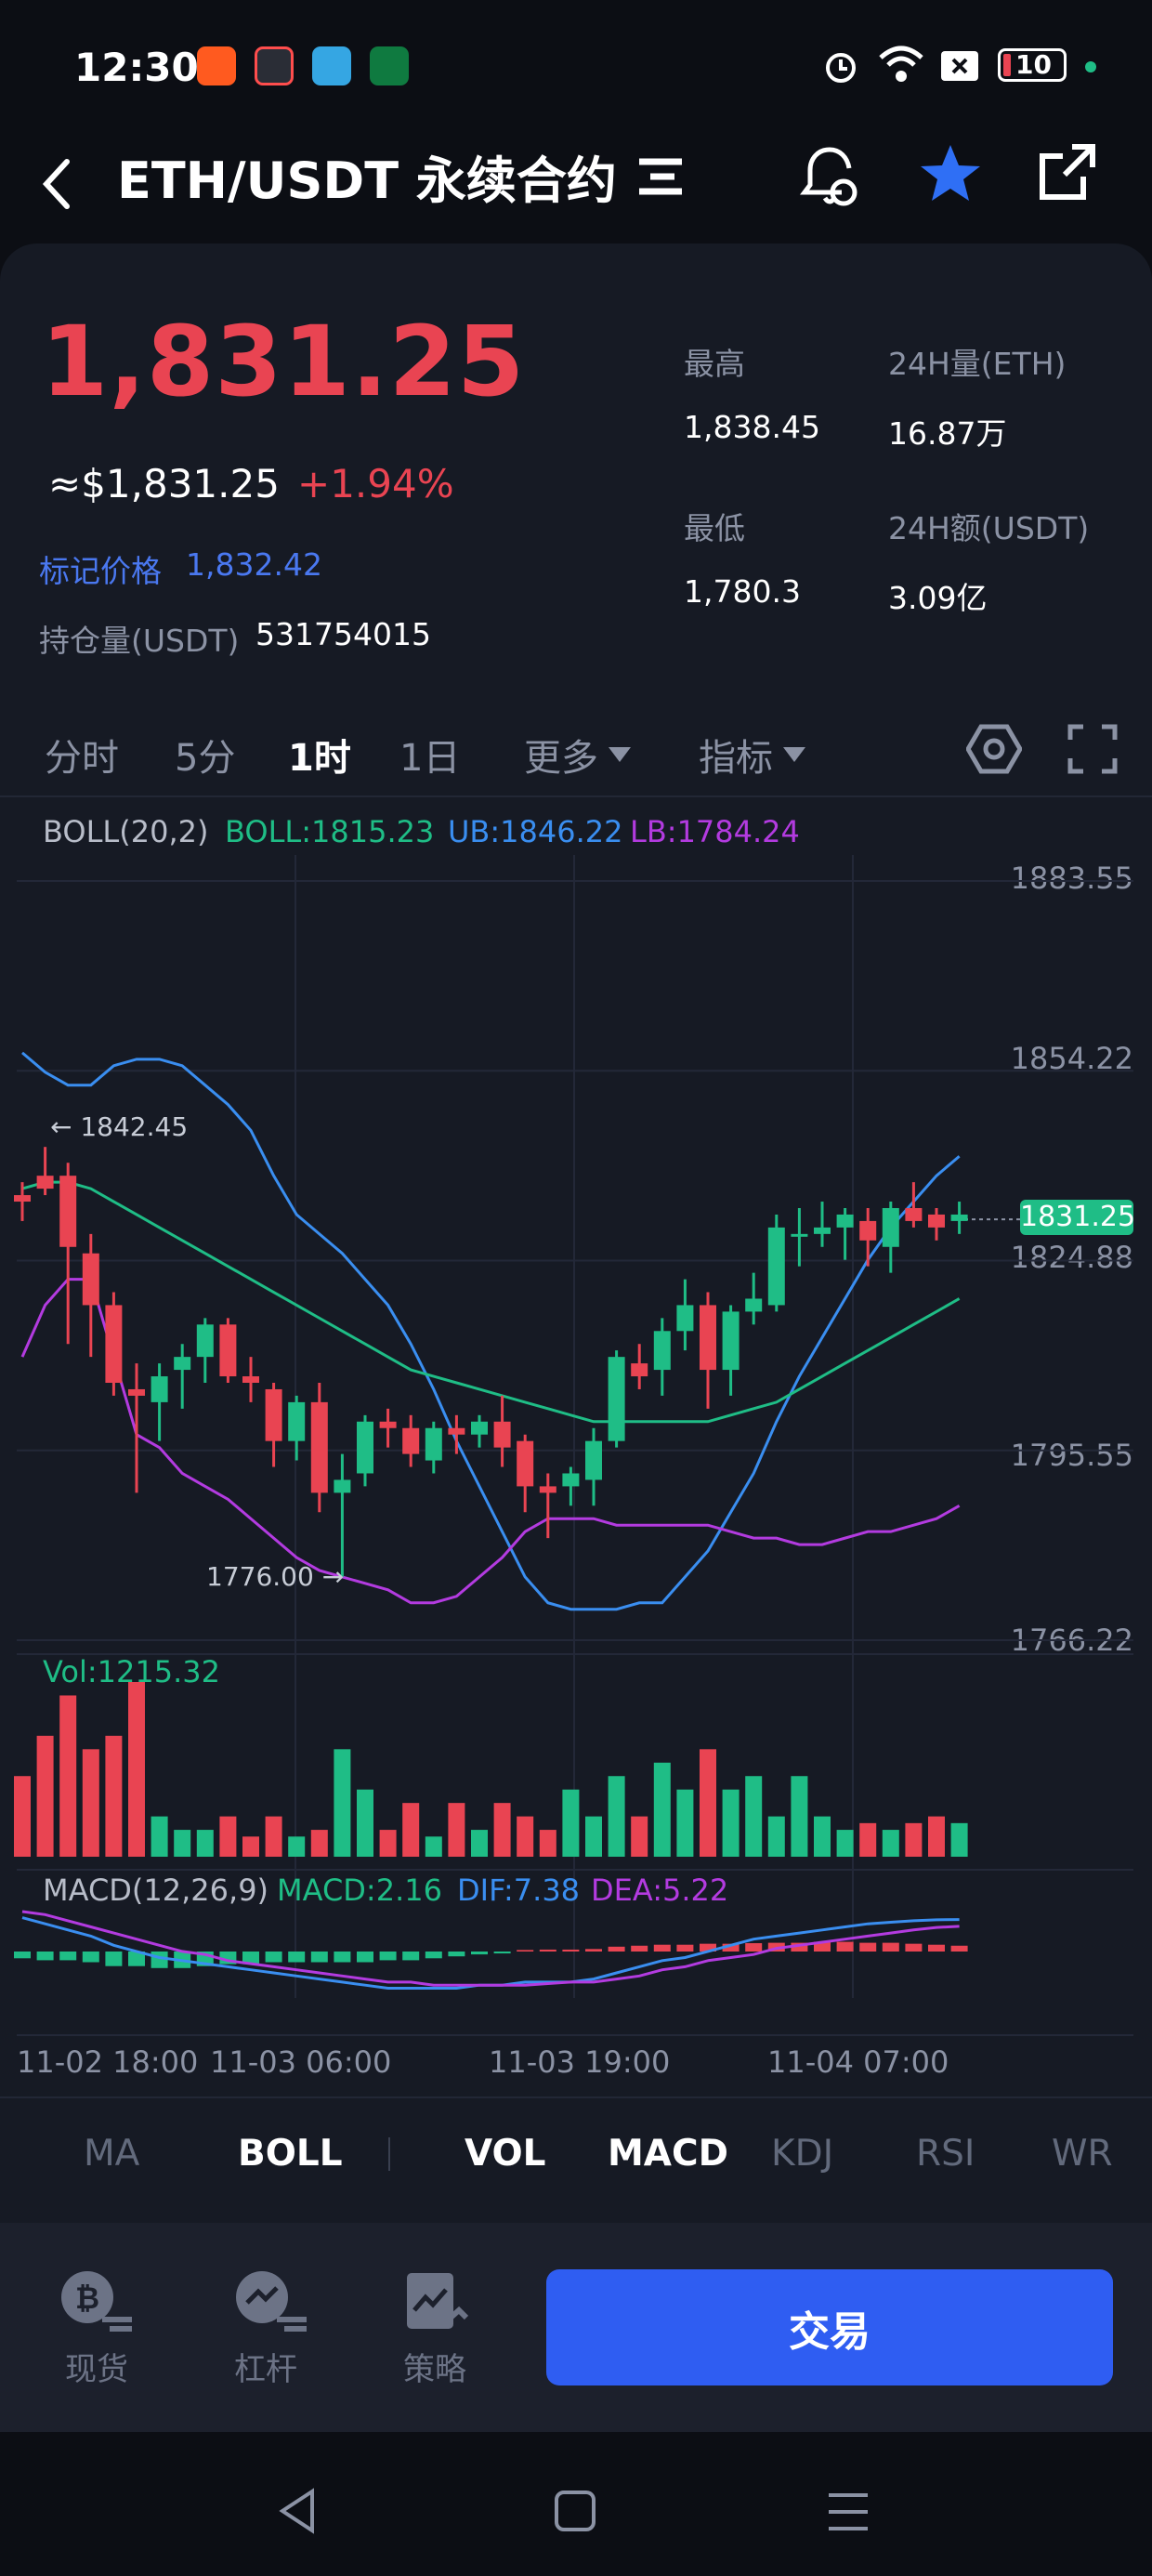 The image size is (1152, 2576). I want to click on x-tick-label: 11-03 19:00, so click(580, 2062).